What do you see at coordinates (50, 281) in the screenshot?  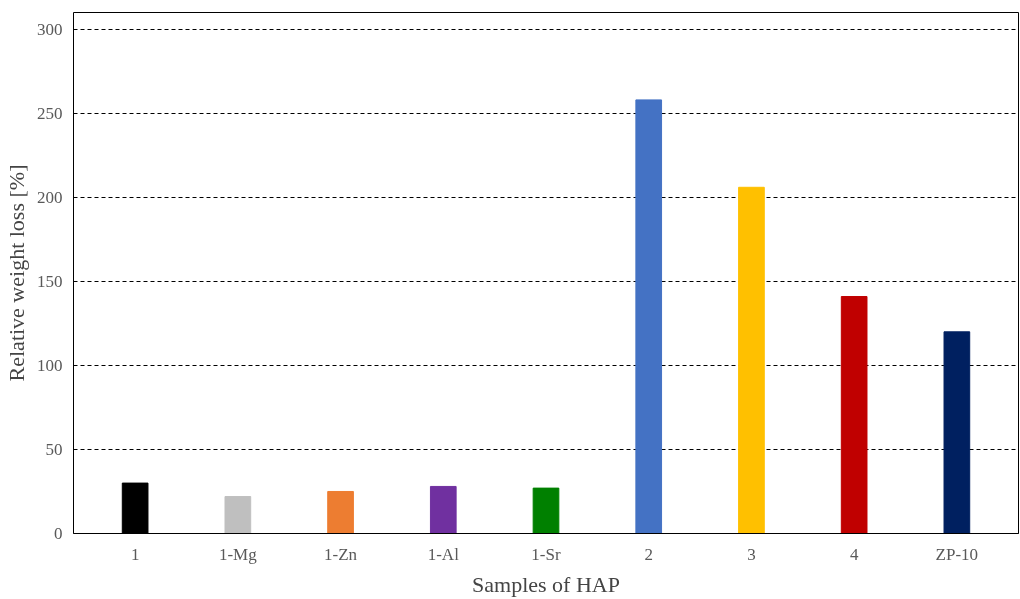 I see `y-tick-label: 150` at bounding box center [50, 281].